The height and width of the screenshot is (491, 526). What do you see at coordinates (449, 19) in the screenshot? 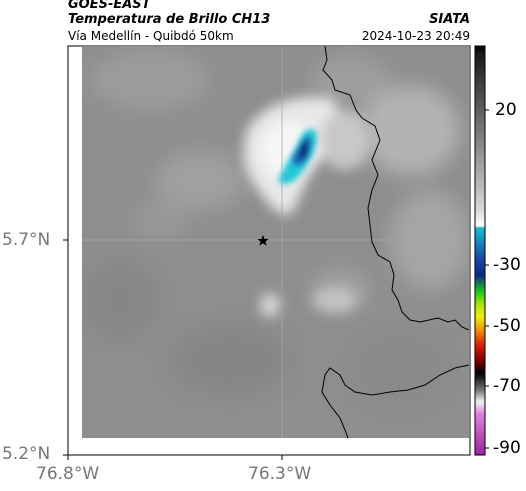
I see `agency-label: SIATA` at bounding box center [449, 19].